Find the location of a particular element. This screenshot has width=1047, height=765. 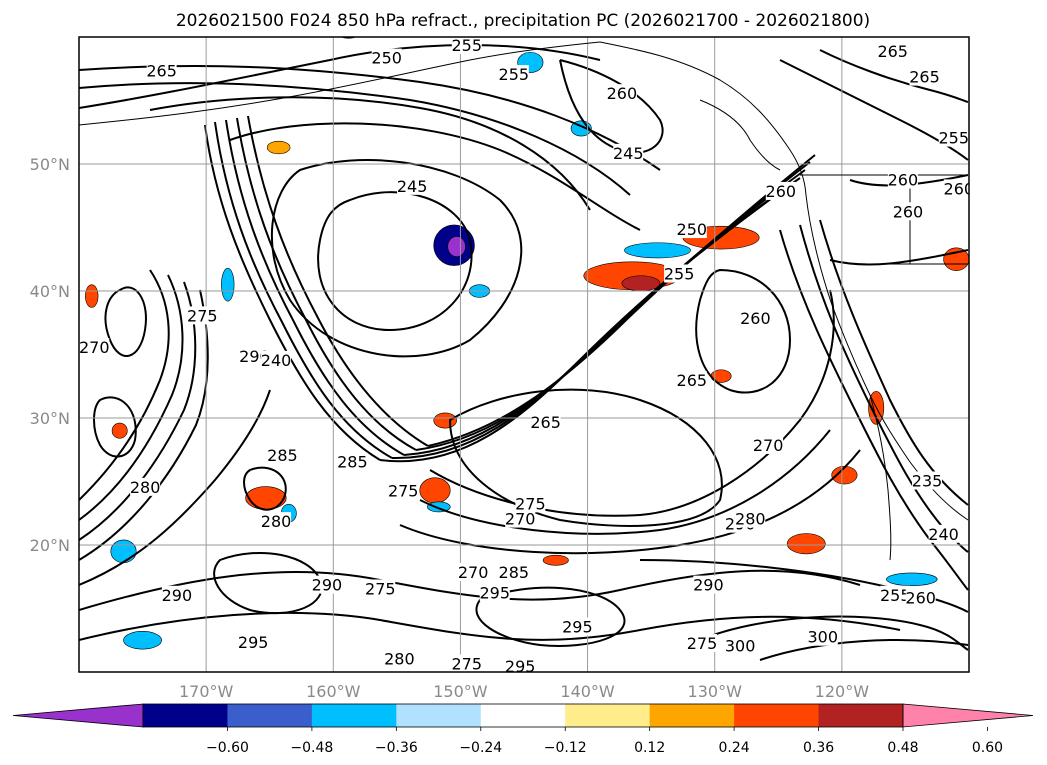

longitude-tick-label: 160°W is located at coordinates (333, 691).